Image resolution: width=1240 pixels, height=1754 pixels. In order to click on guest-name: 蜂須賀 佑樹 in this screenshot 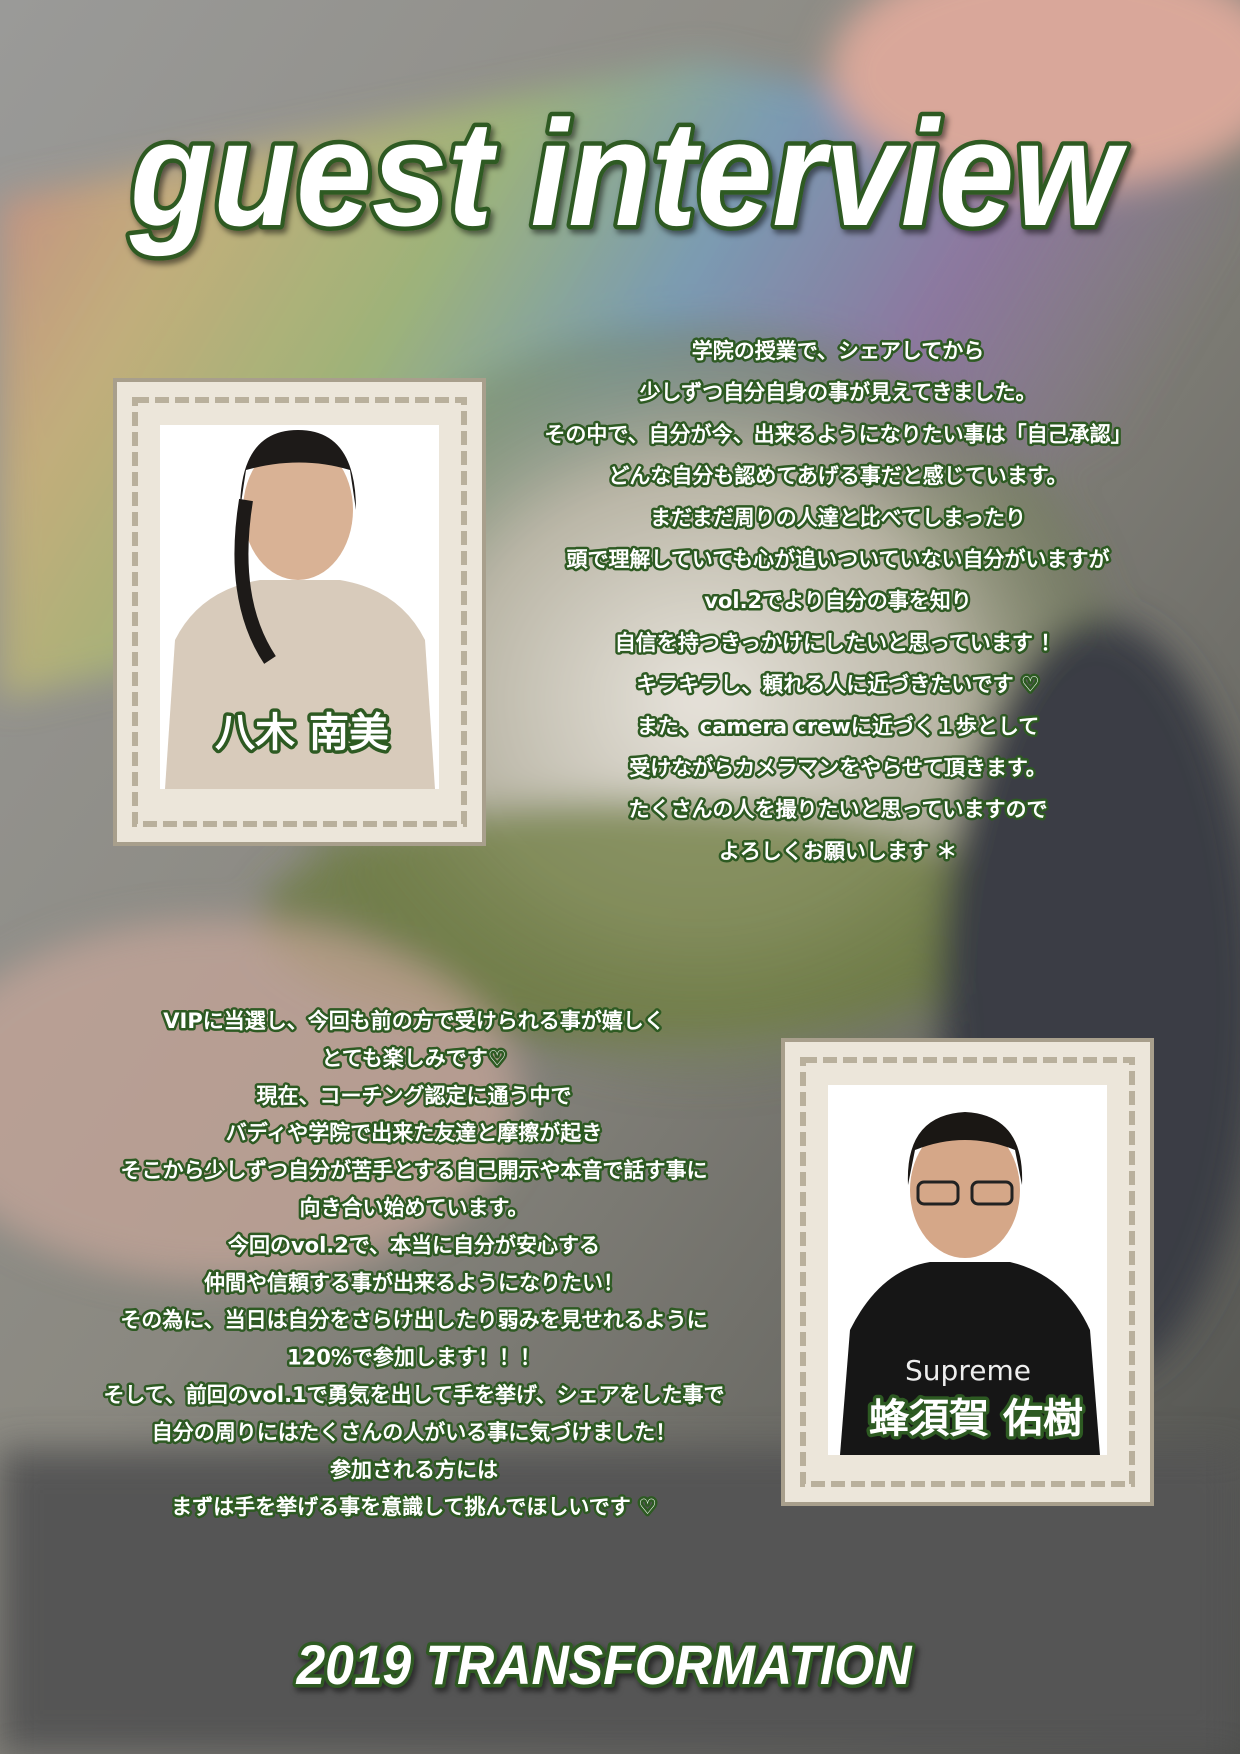, I will do `click(976, 1419)`.